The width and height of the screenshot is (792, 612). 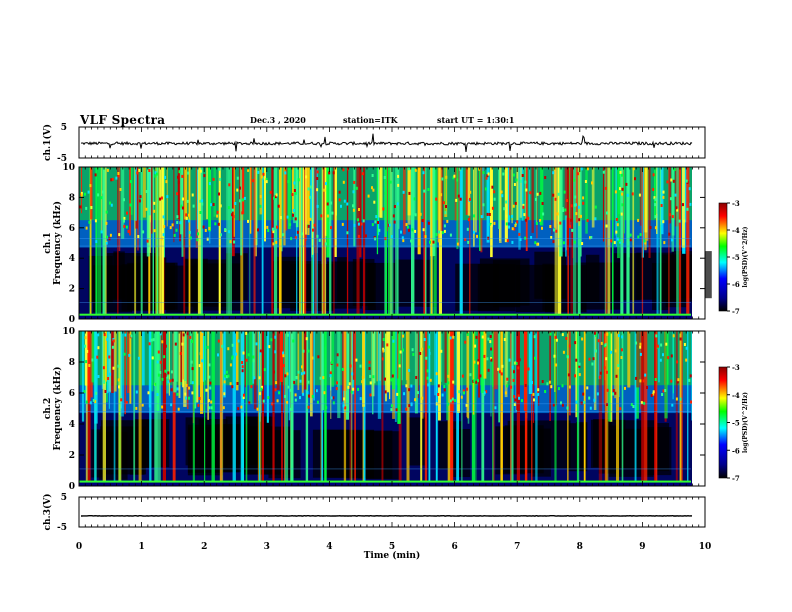 What do you see at coordinates (736, 203) in the screenshot?
I see `colorbar-tick-label: -3` at bounding box center [736, 203].